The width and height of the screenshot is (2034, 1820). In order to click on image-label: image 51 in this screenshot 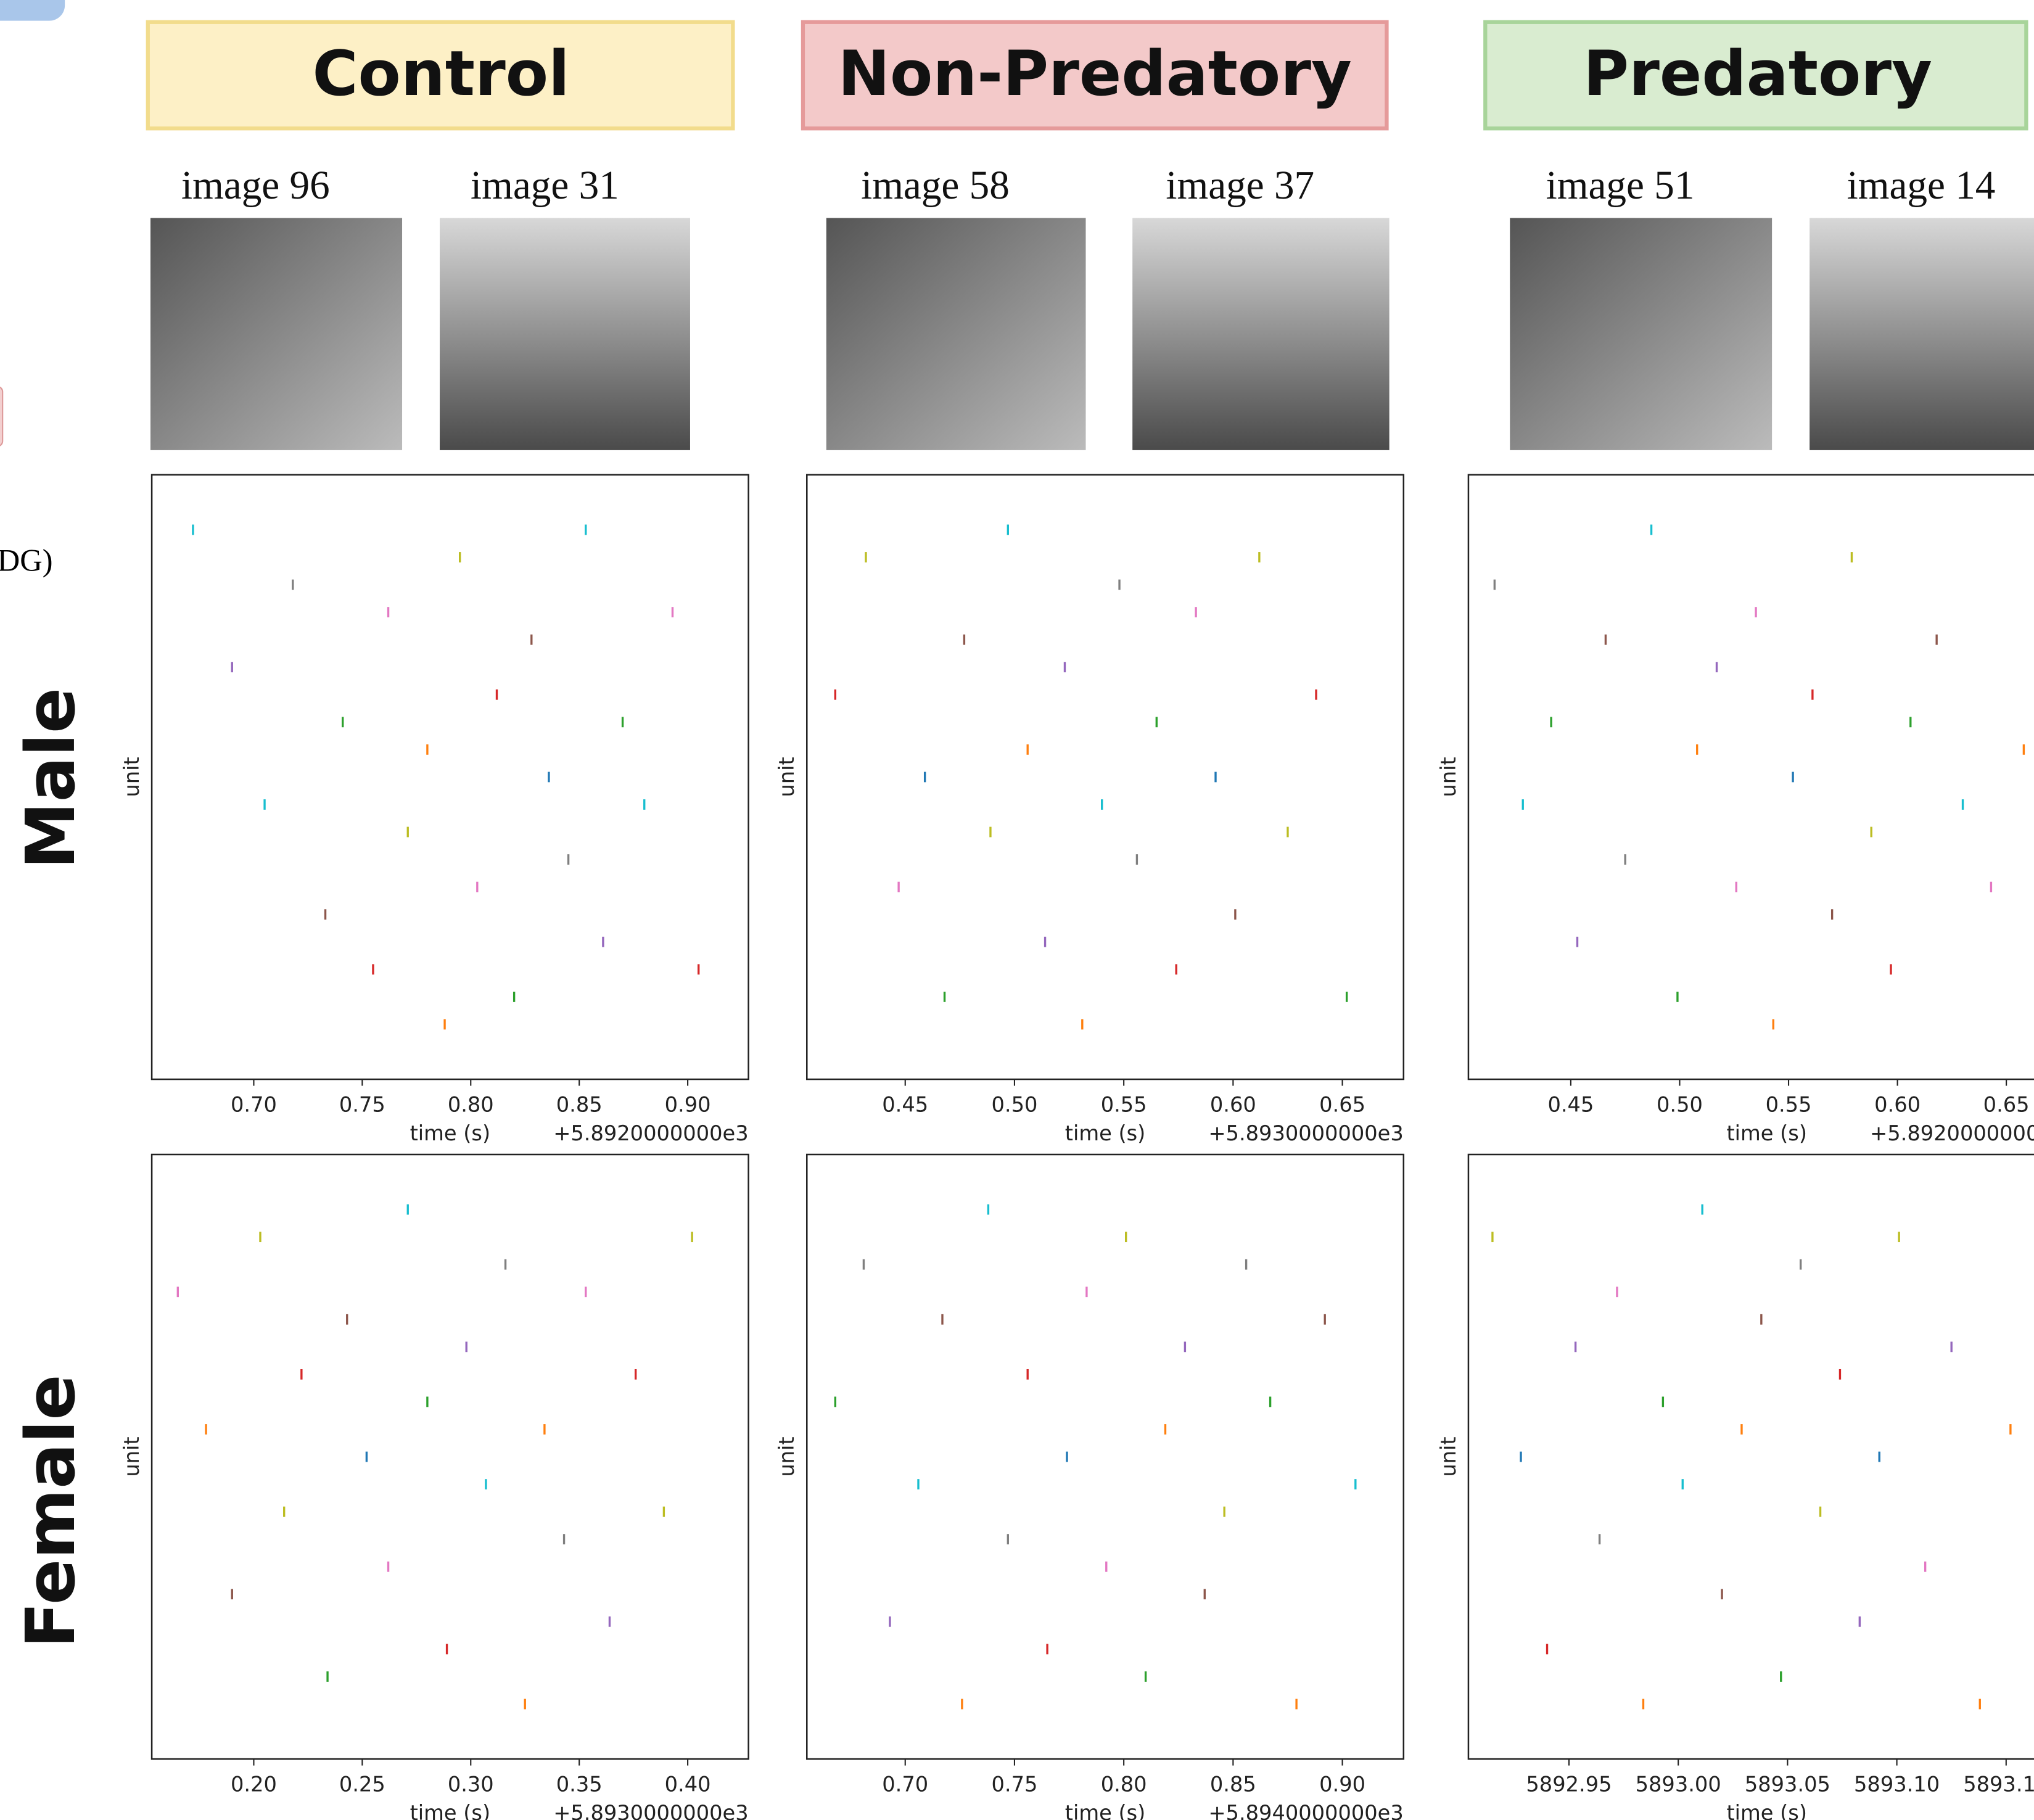, I will do `click(1621, 185)`.